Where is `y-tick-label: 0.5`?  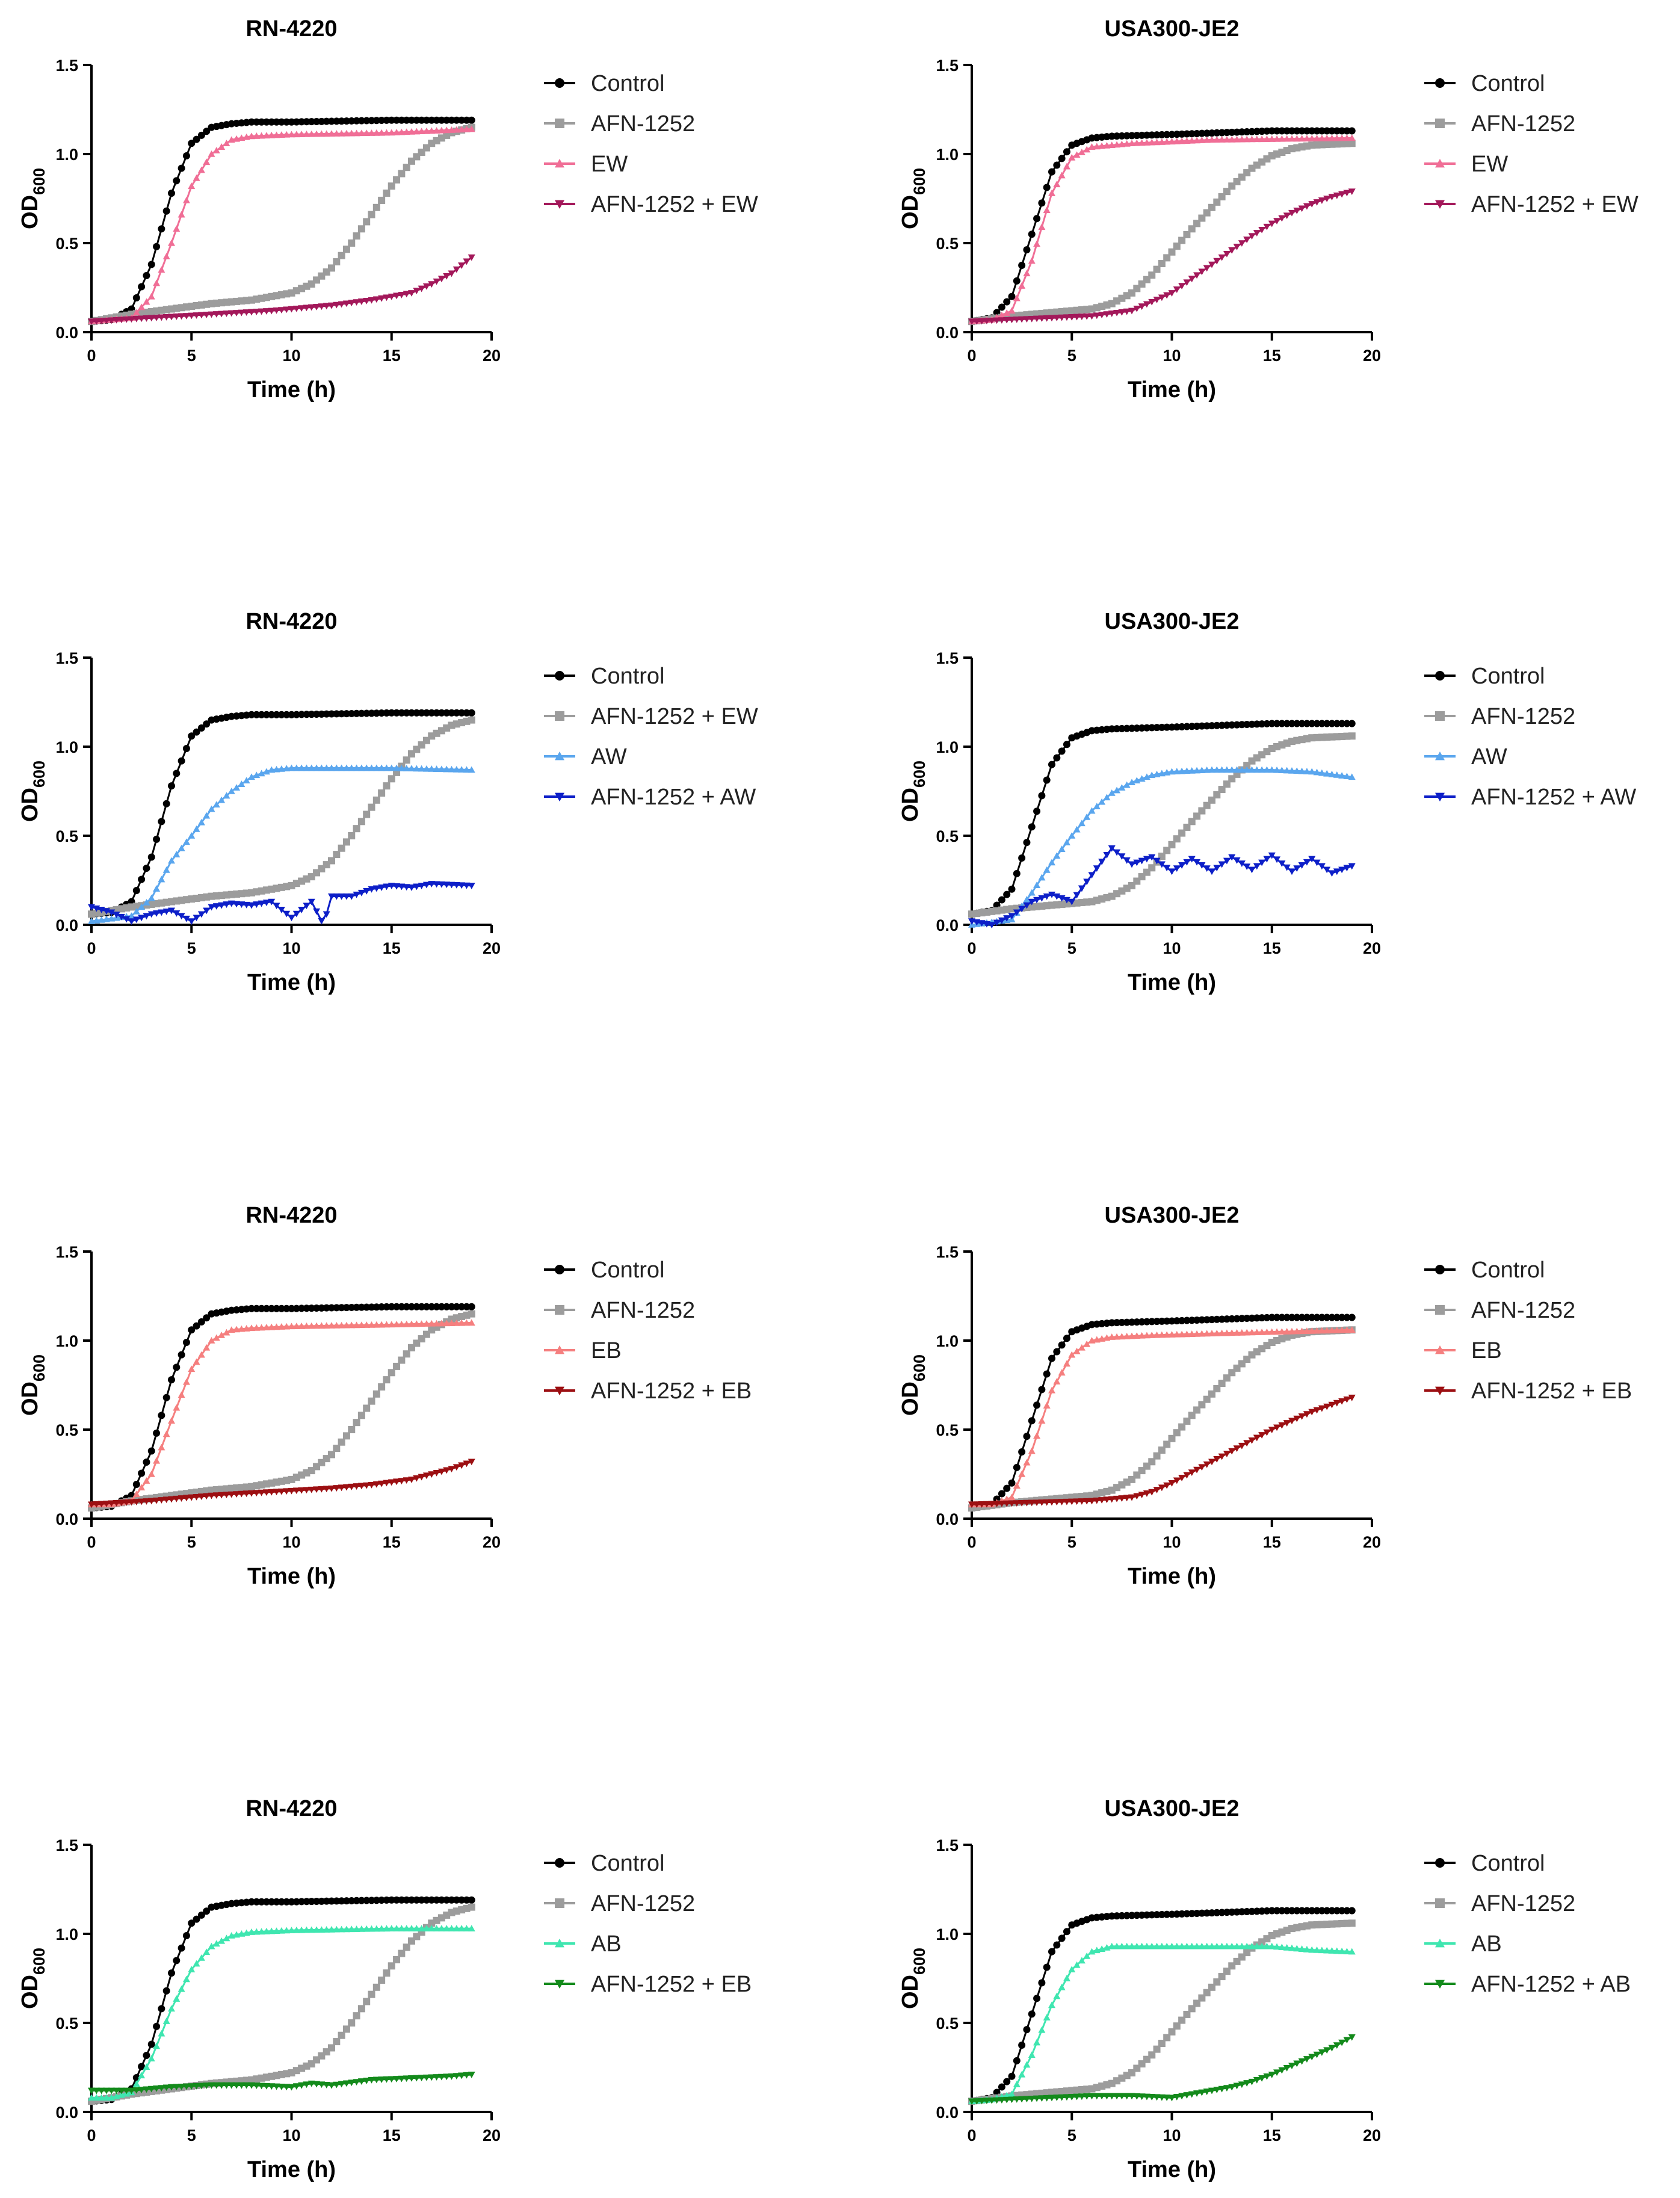 y-tick-label: 0.5 is located at coordinates (66, 244).